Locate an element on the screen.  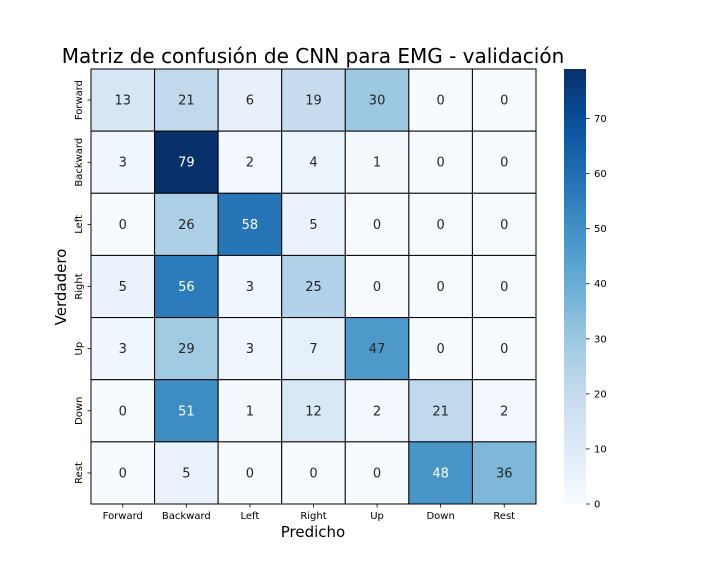
heatmap-cell-value: 36 is located at coordinates (504, 473).